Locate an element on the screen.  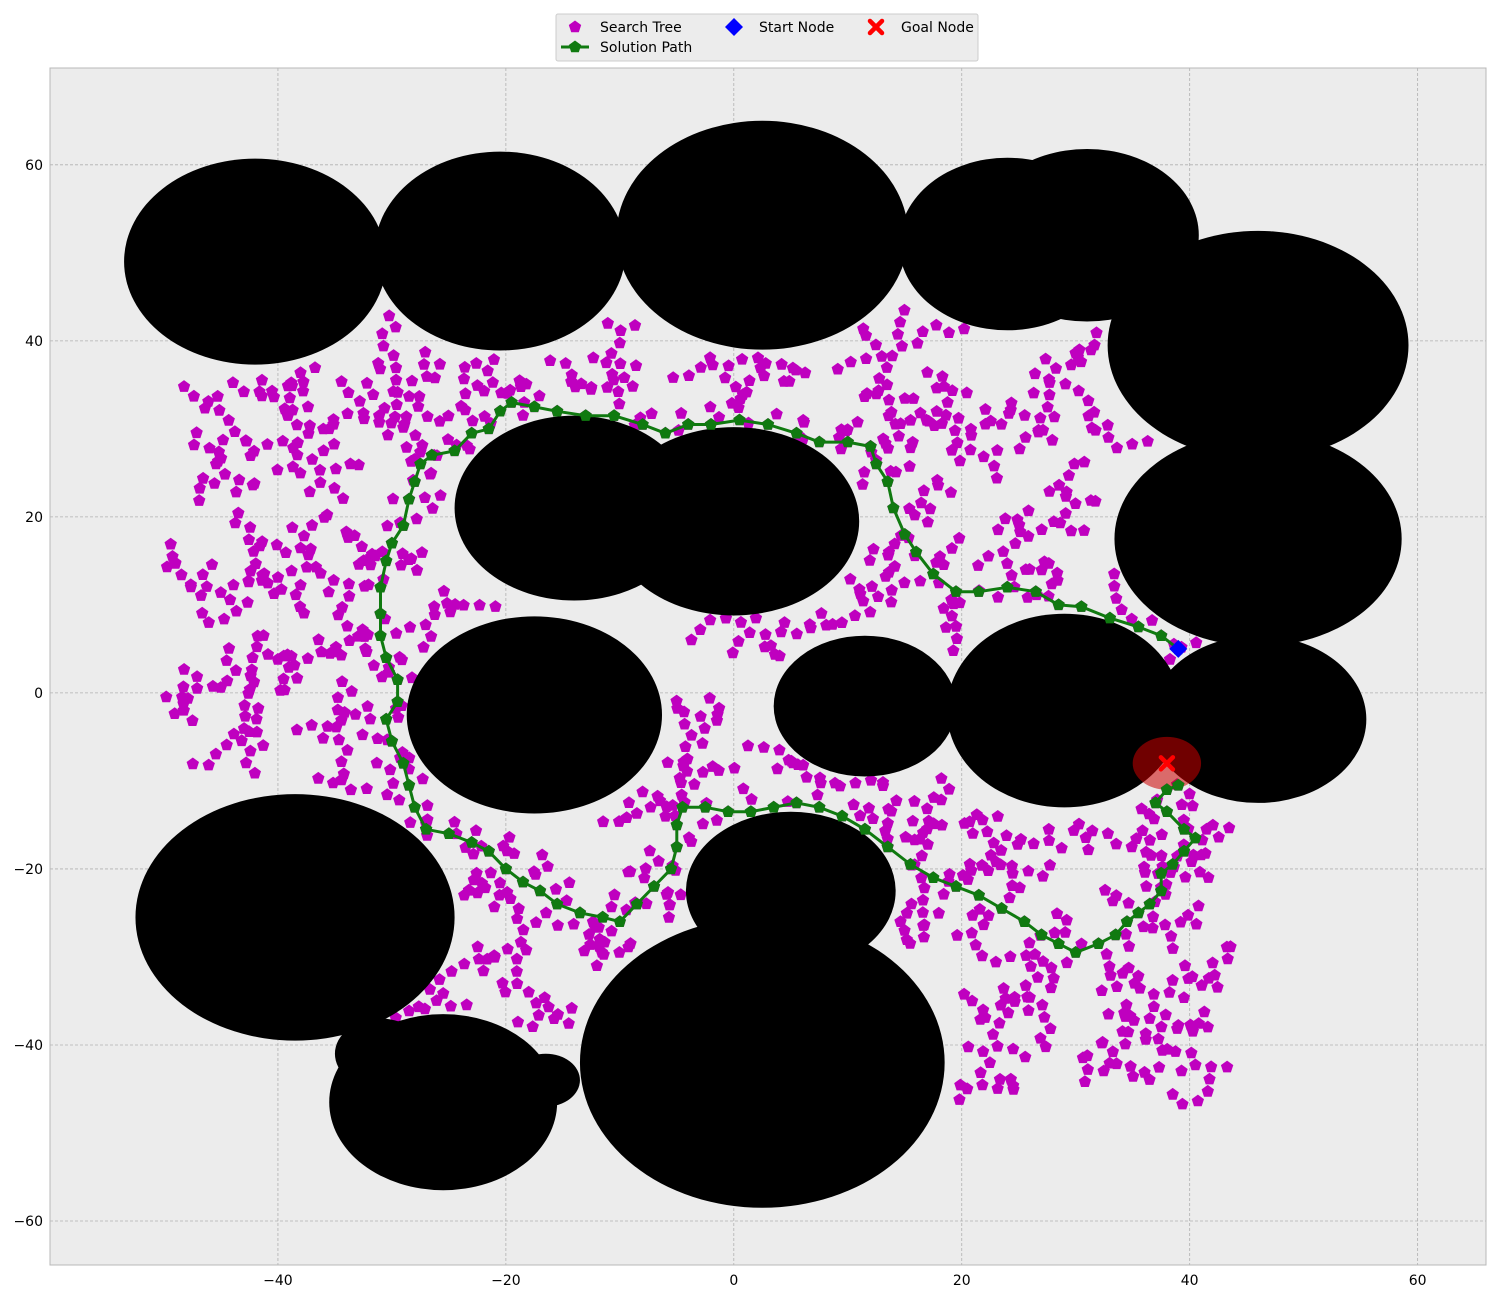
legend-pentagon-icon is located at coordinates (575, 46).